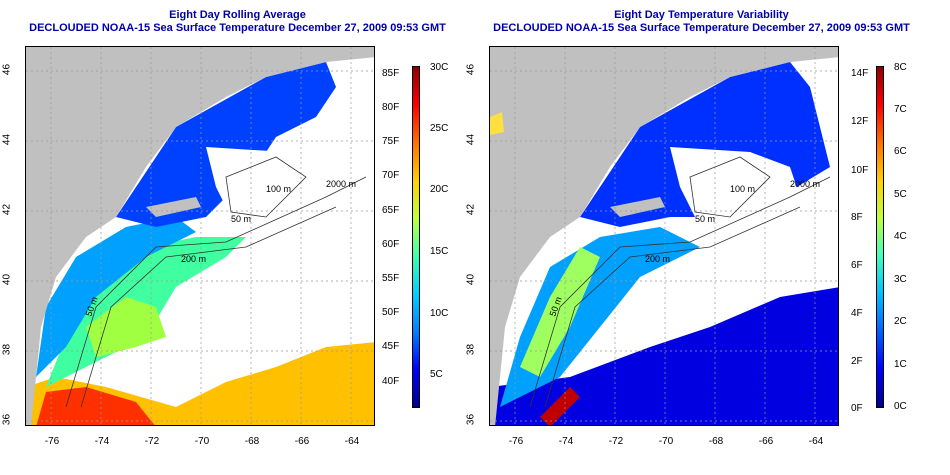 The height and width of the screenshot is (475, 950). I want to click on colorbar-label-f: 80F, so click(391, 107).